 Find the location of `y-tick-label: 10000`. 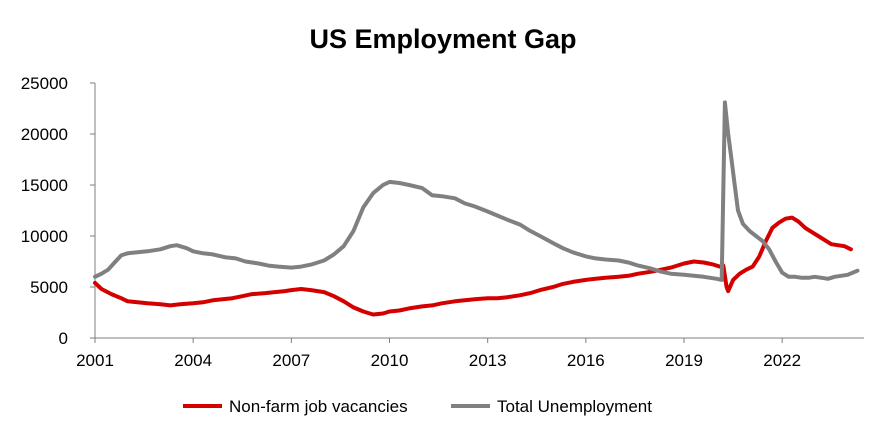

y-tick-label: 10000 is located at coordinates (44, 236).